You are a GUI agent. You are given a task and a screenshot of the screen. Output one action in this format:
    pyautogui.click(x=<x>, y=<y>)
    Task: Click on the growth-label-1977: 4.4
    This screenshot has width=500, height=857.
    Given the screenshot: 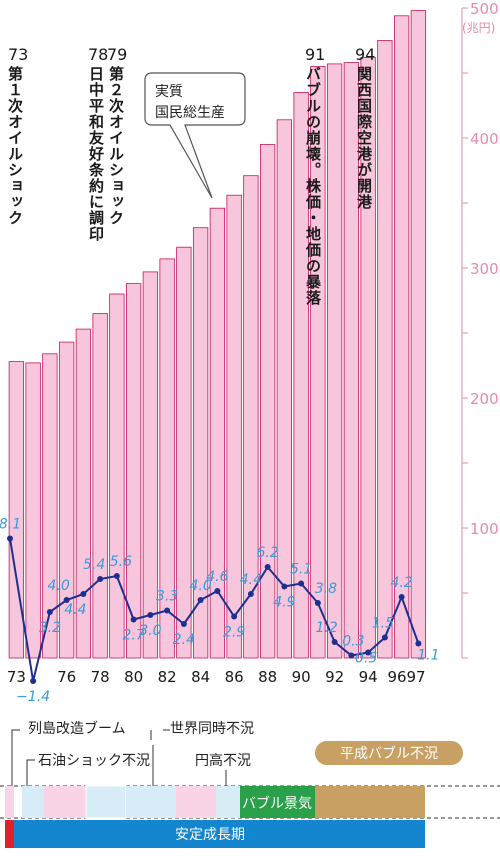 What is the action you would take?
    pyautogui.click(x=75, y=610)
    